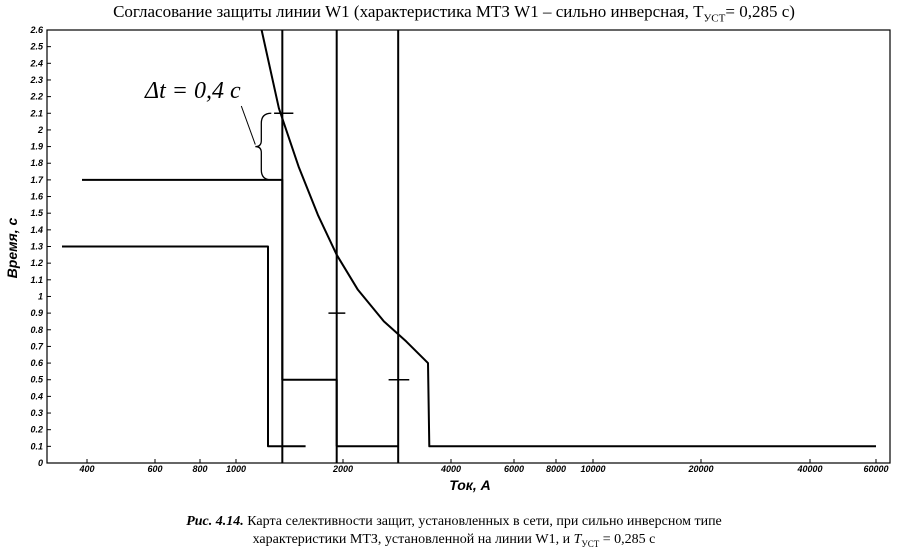  I want to click on y-tick-label: 0.9, so click(36, 313).